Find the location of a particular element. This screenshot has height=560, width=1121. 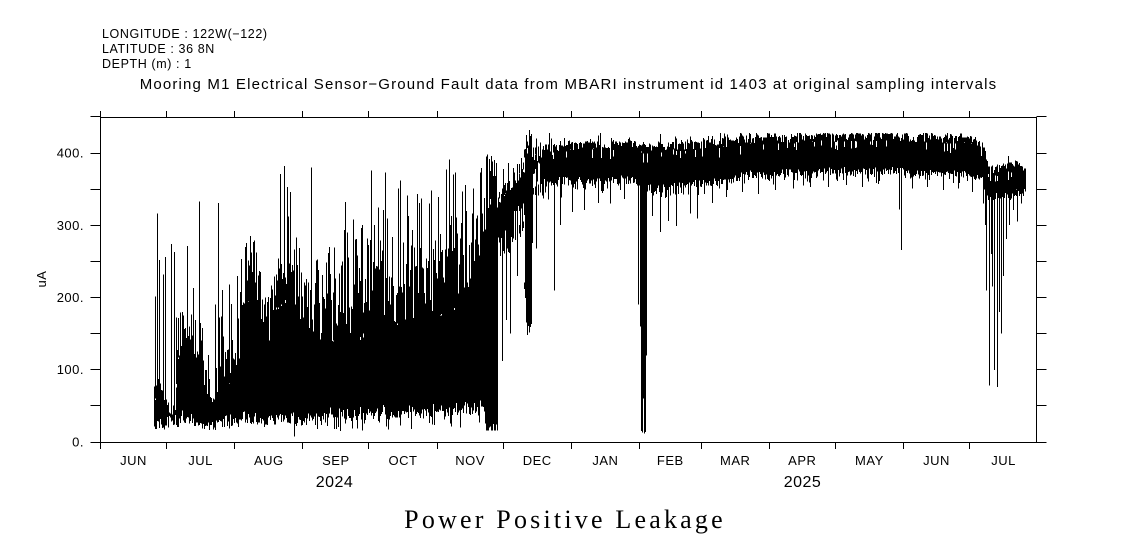

svg-text: OCT is located at coordinates (403, 460).